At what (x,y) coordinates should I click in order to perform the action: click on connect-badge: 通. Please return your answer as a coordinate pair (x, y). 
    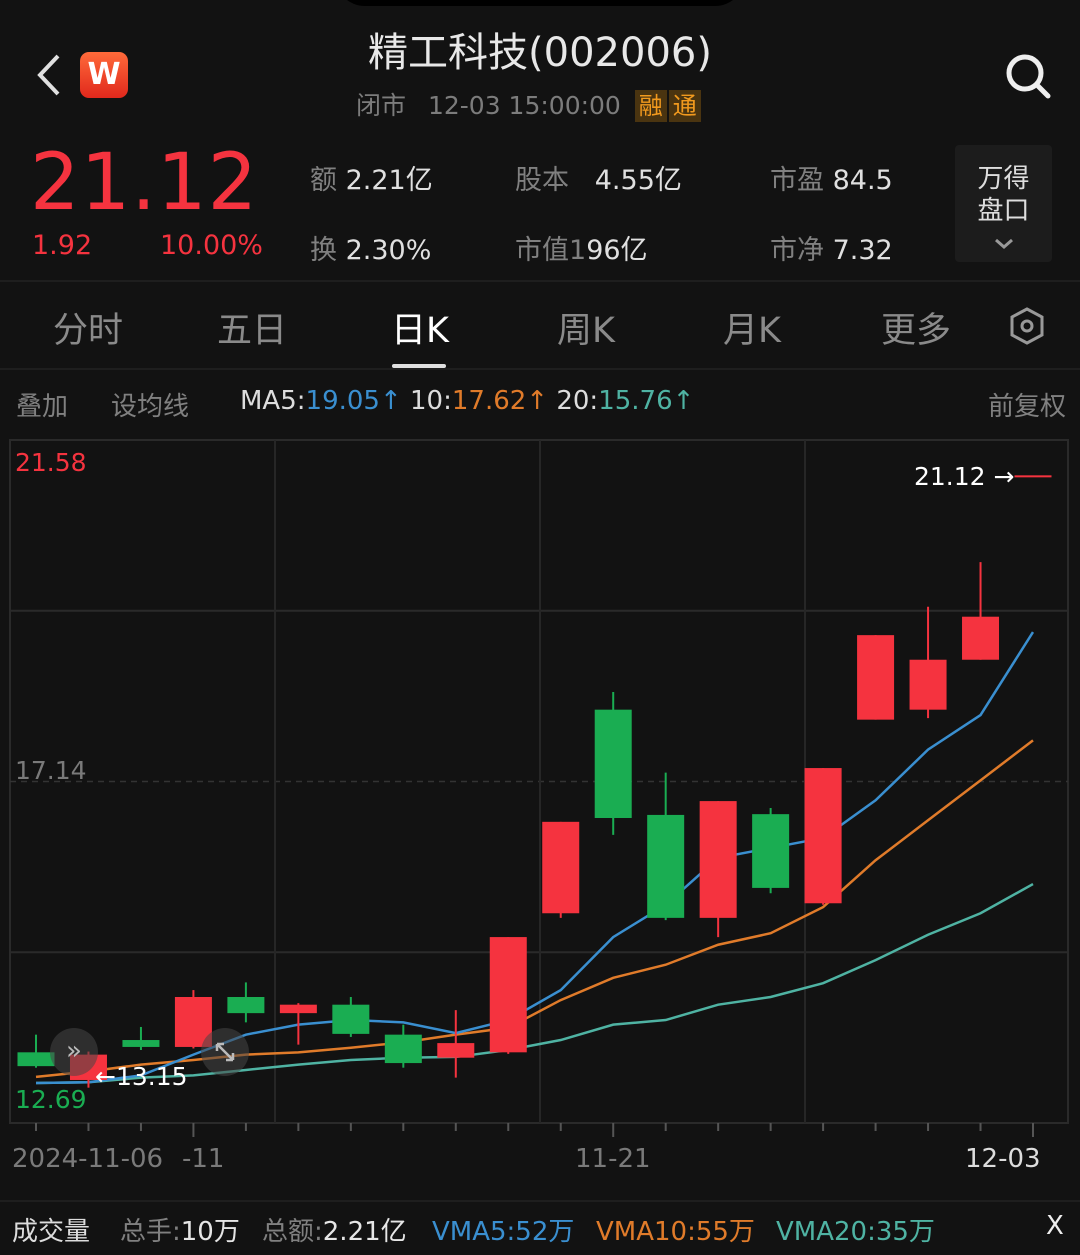
    Looking at the image, I should click on (684, 106).